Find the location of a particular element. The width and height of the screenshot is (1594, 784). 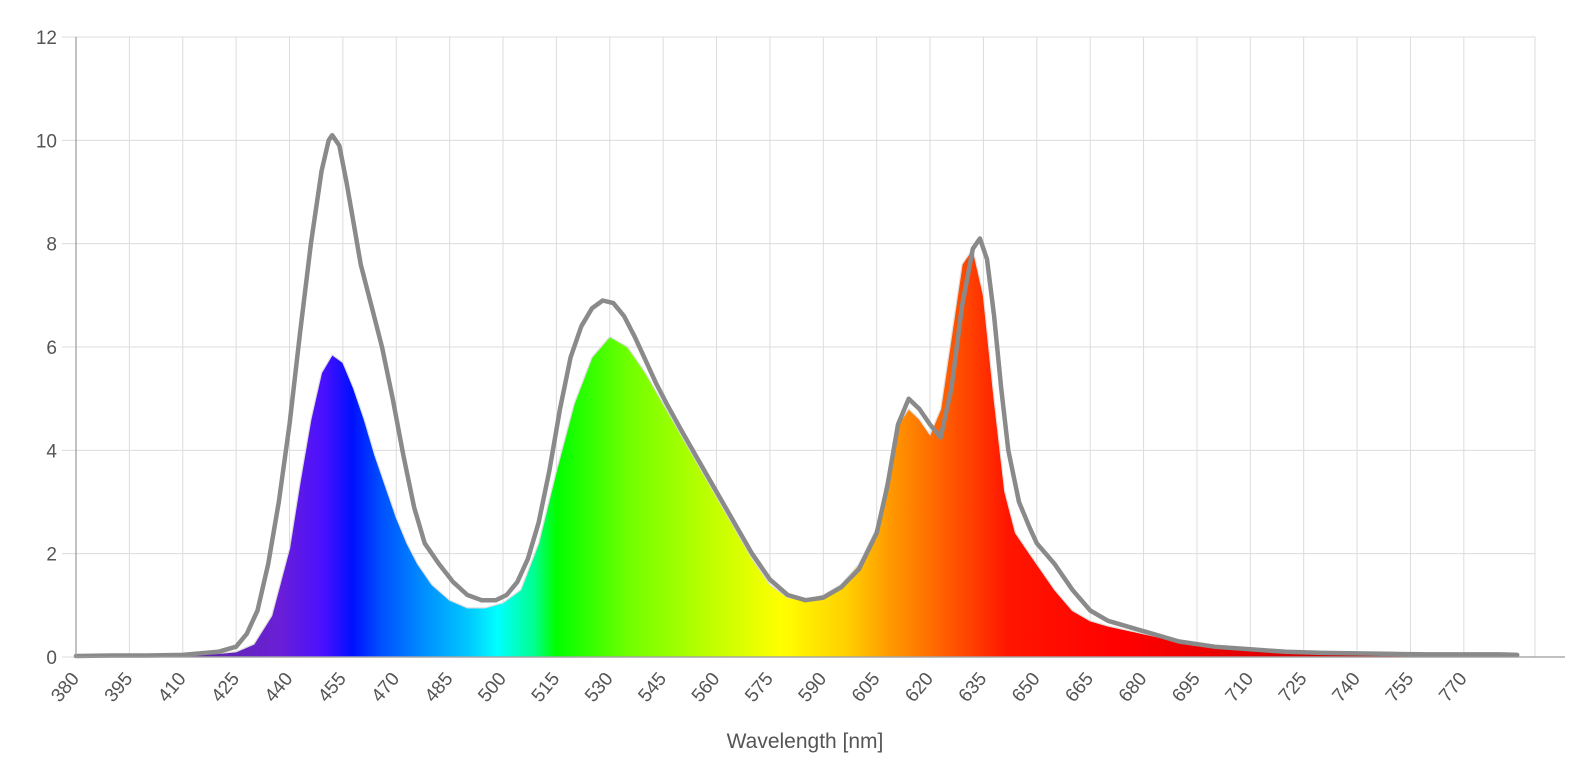

x-tick-label: 425 is located at coordinates (225, 688).